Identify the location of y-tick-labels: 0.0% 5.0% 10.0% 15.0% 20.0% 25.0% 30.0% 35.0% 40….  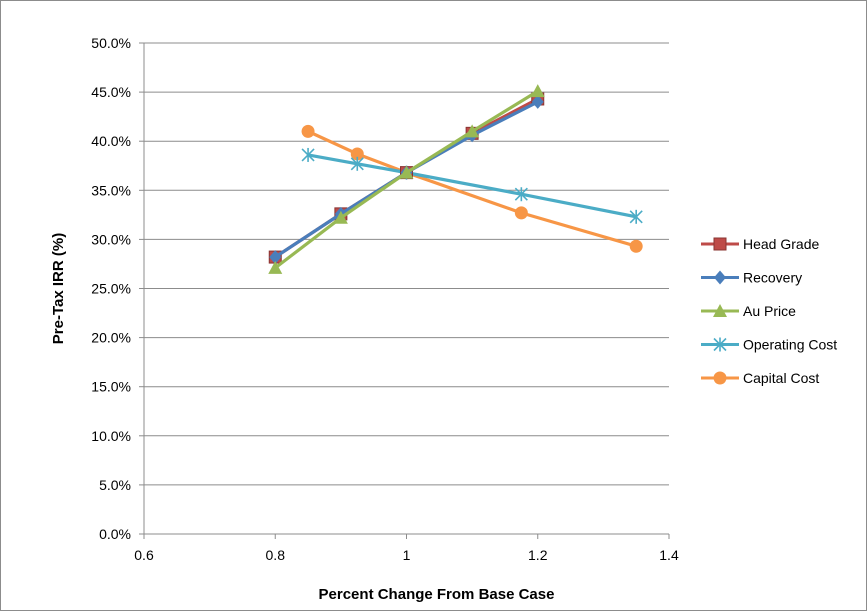
(111, 288).